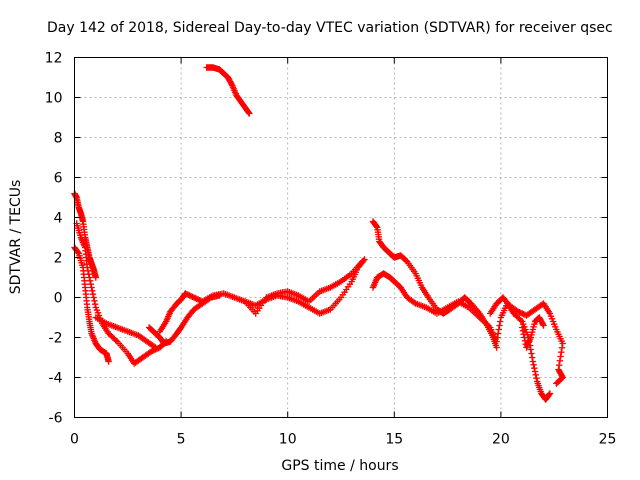  I want to click on y-tick-label: -2, so click(56, 339).